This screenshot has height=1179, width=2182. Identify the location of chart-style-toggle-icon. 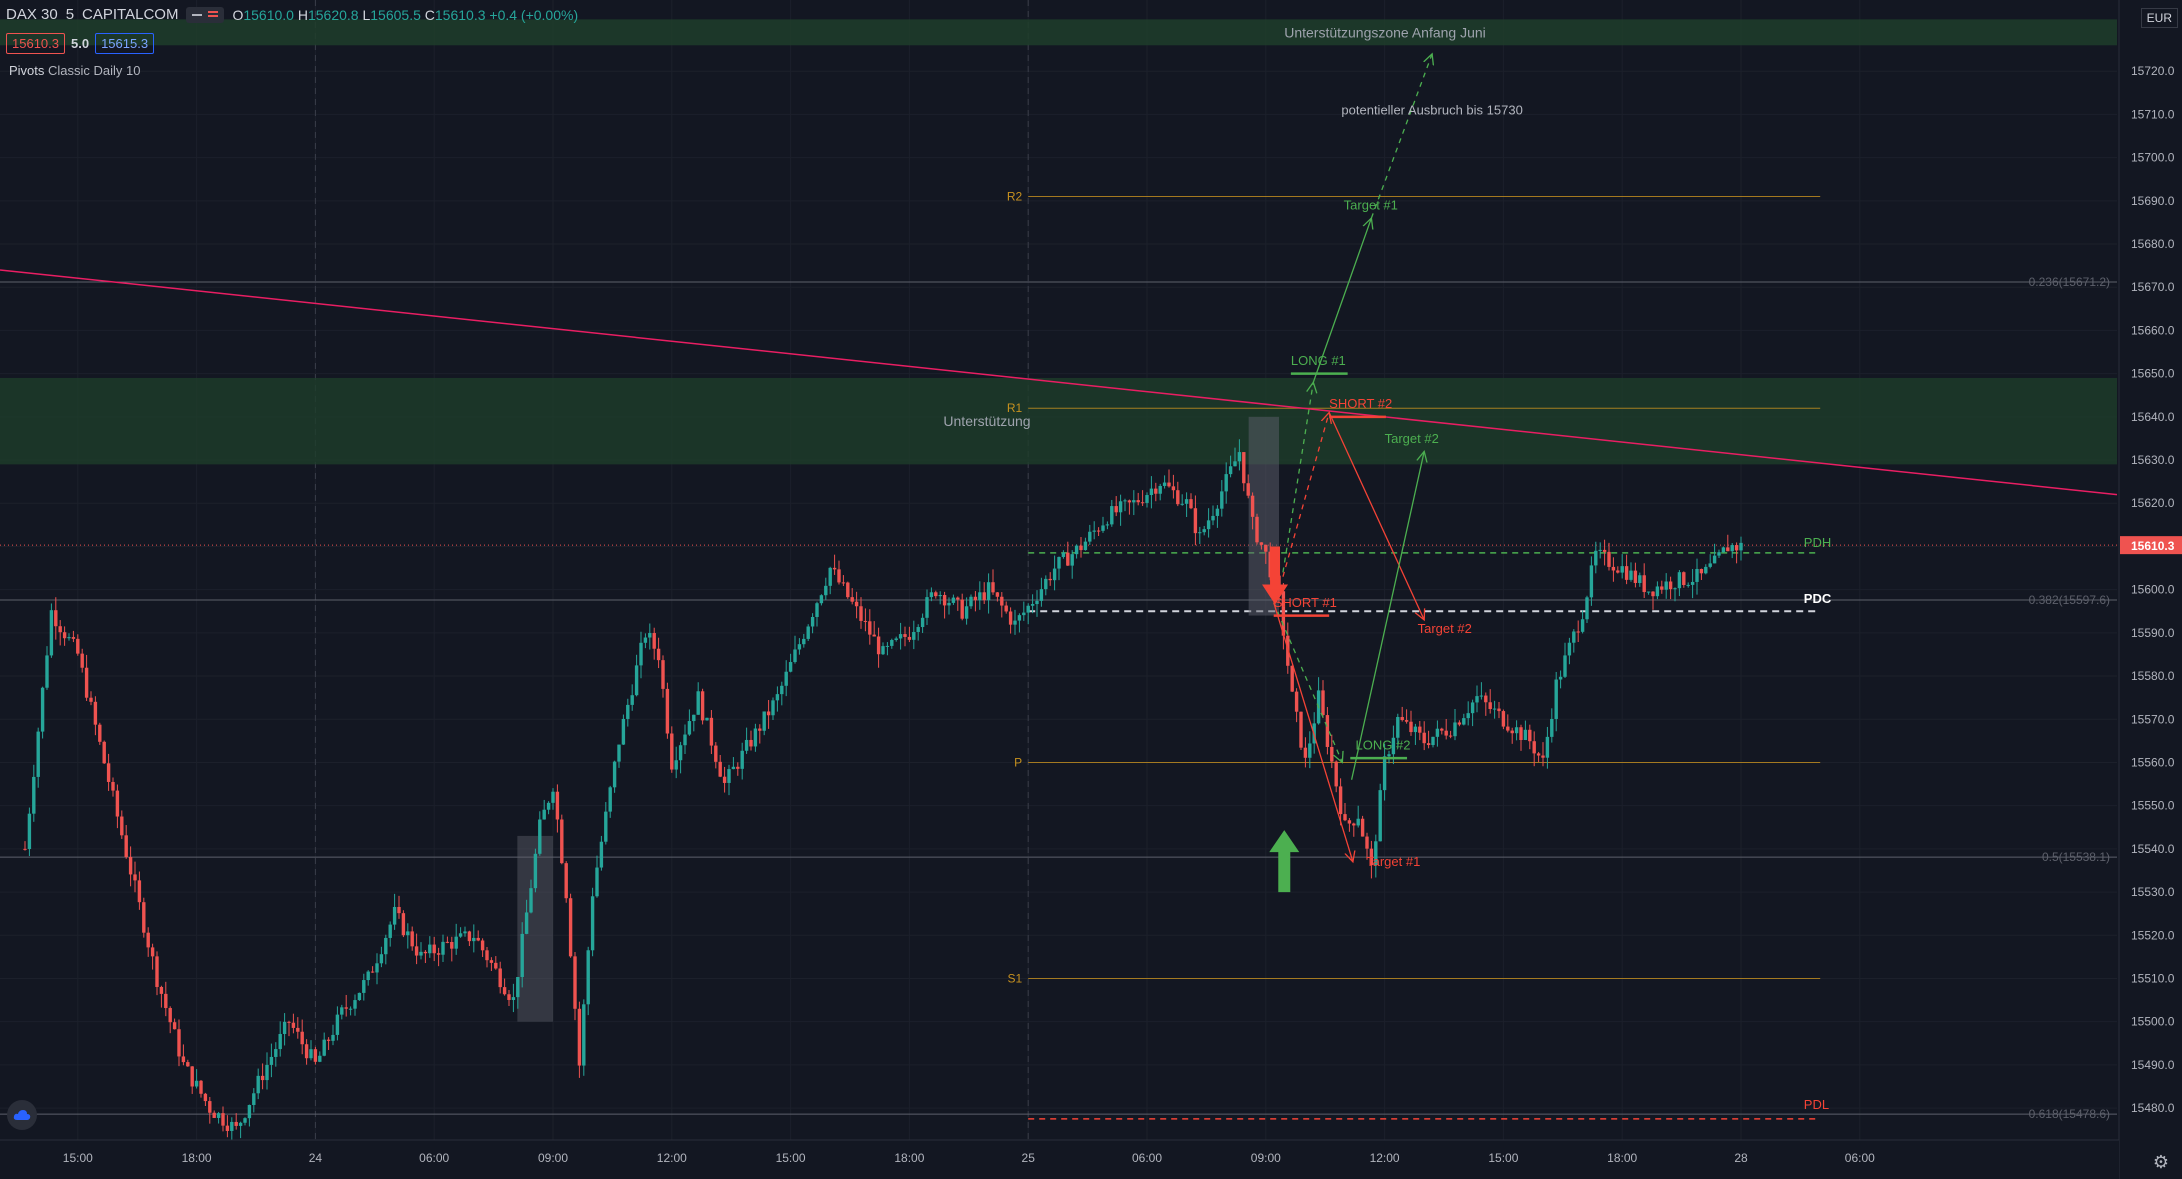
(205, 14).